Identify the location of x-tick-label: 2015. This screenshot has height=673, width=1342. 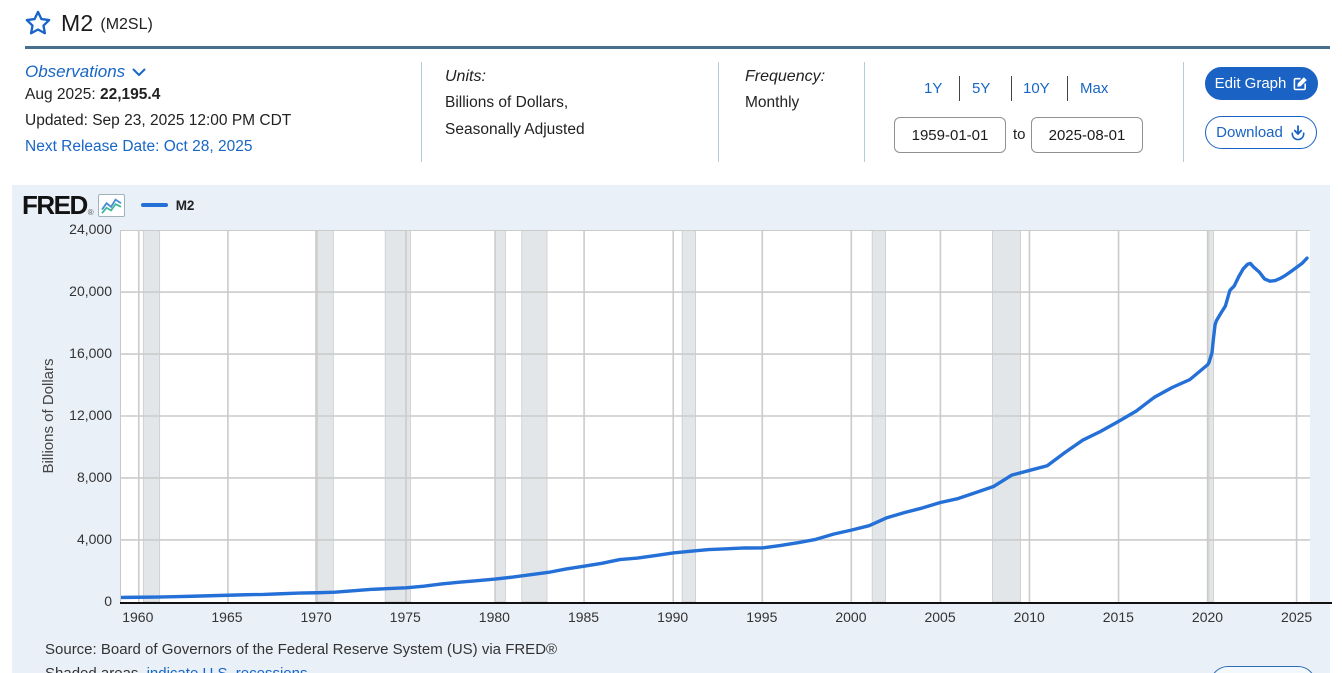
(1118, 617).